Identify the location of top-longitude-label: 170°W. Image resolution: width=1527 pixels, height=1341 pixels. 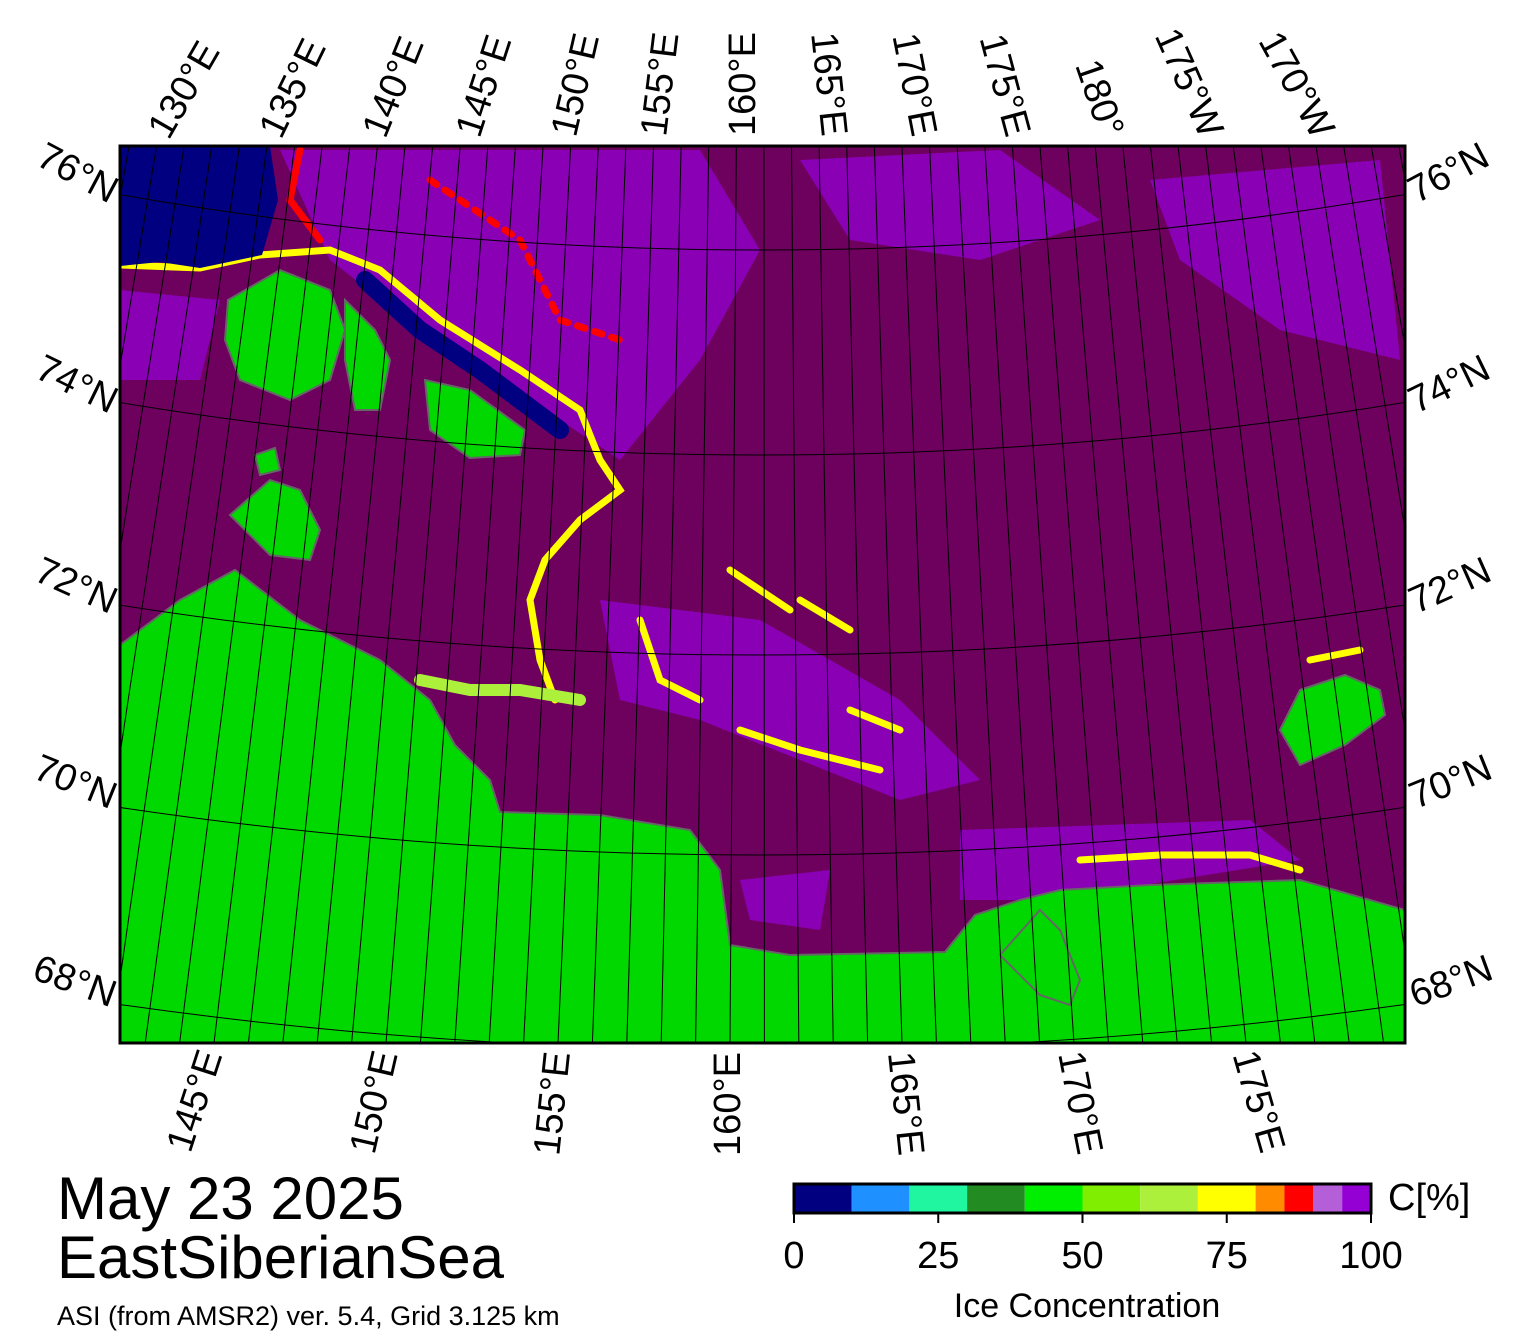
(1296, 85).